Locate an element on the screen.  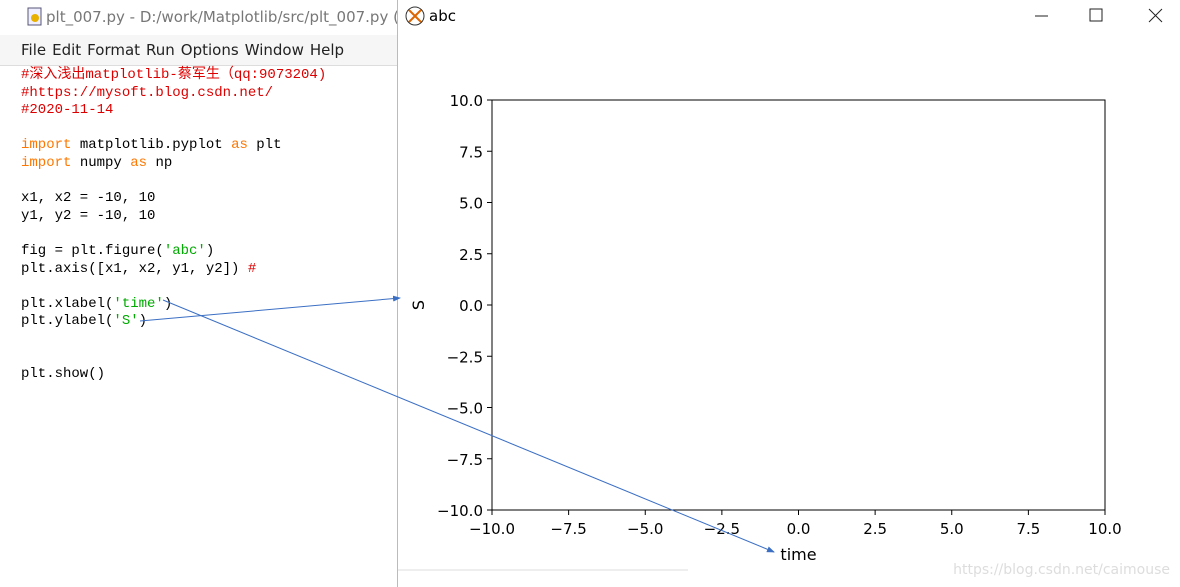
x-tick-label: 10.0 is located at coordinates (1104, 529).